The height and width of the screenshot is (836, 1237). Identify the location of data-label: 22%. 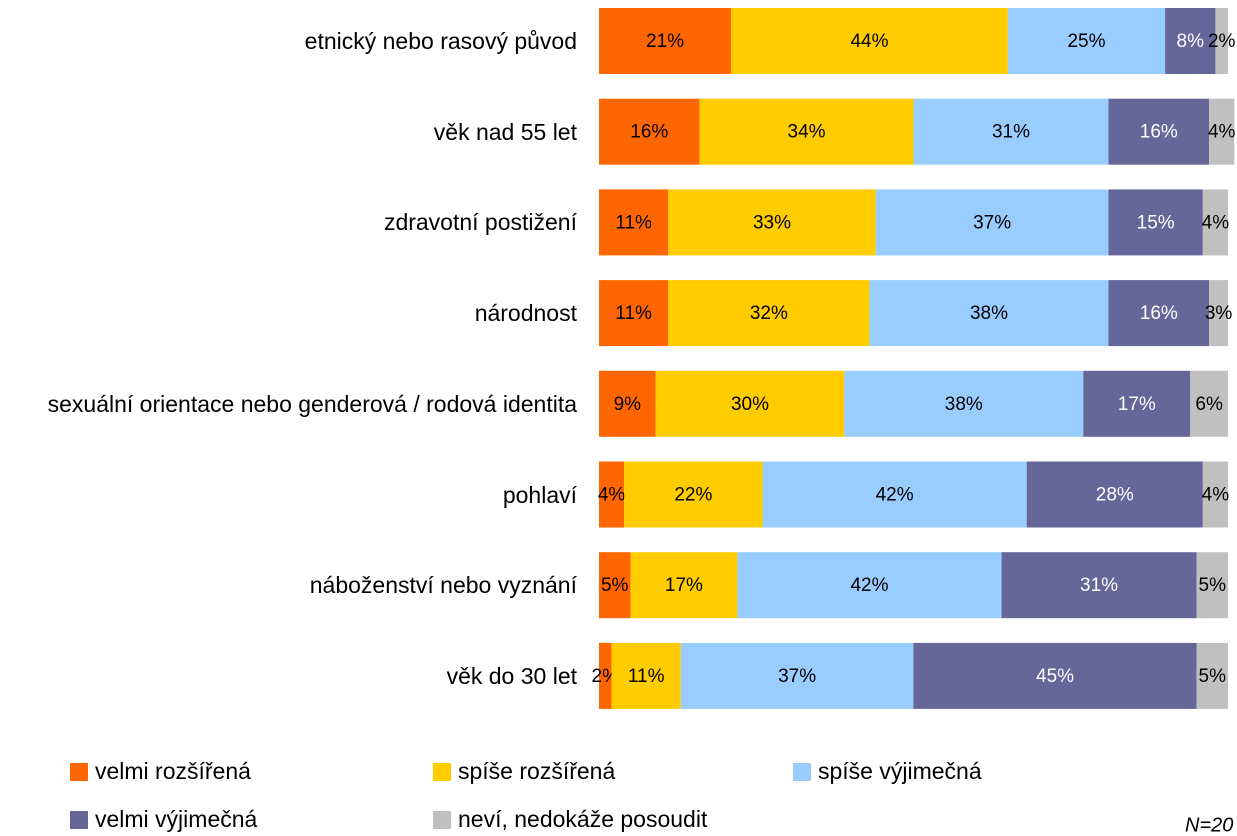
(693, 495).